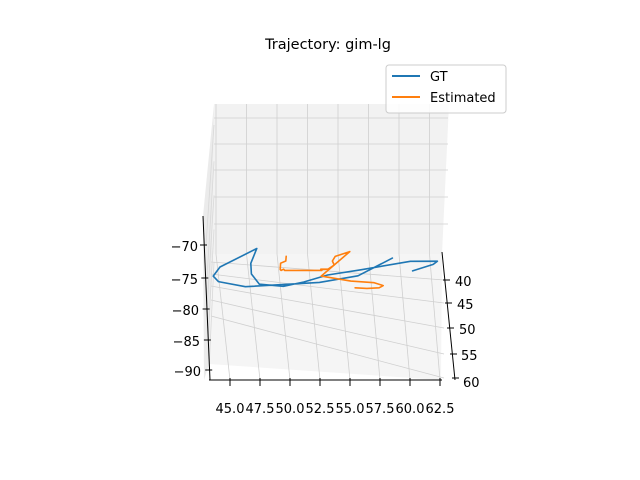 This screenshot has height=480, width=640. I want to click on x-tick-label: 55.0, so click(350, 409).